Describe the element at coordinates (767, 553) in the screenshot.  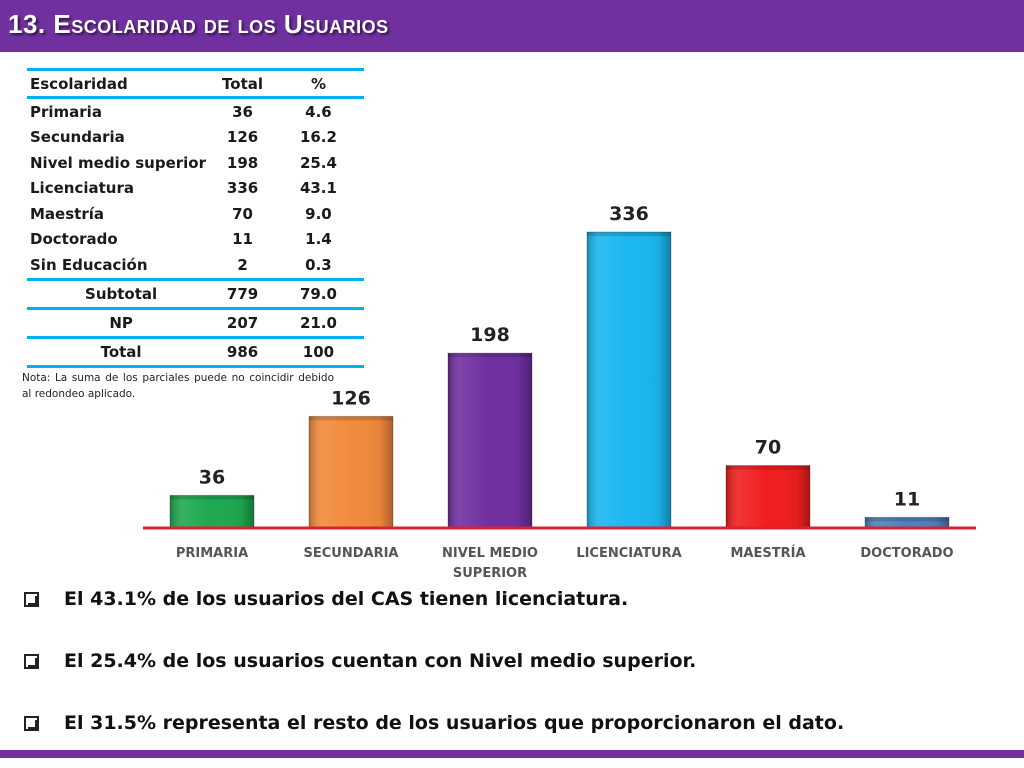
I see `category-label: MAESTRÍA` at that location.